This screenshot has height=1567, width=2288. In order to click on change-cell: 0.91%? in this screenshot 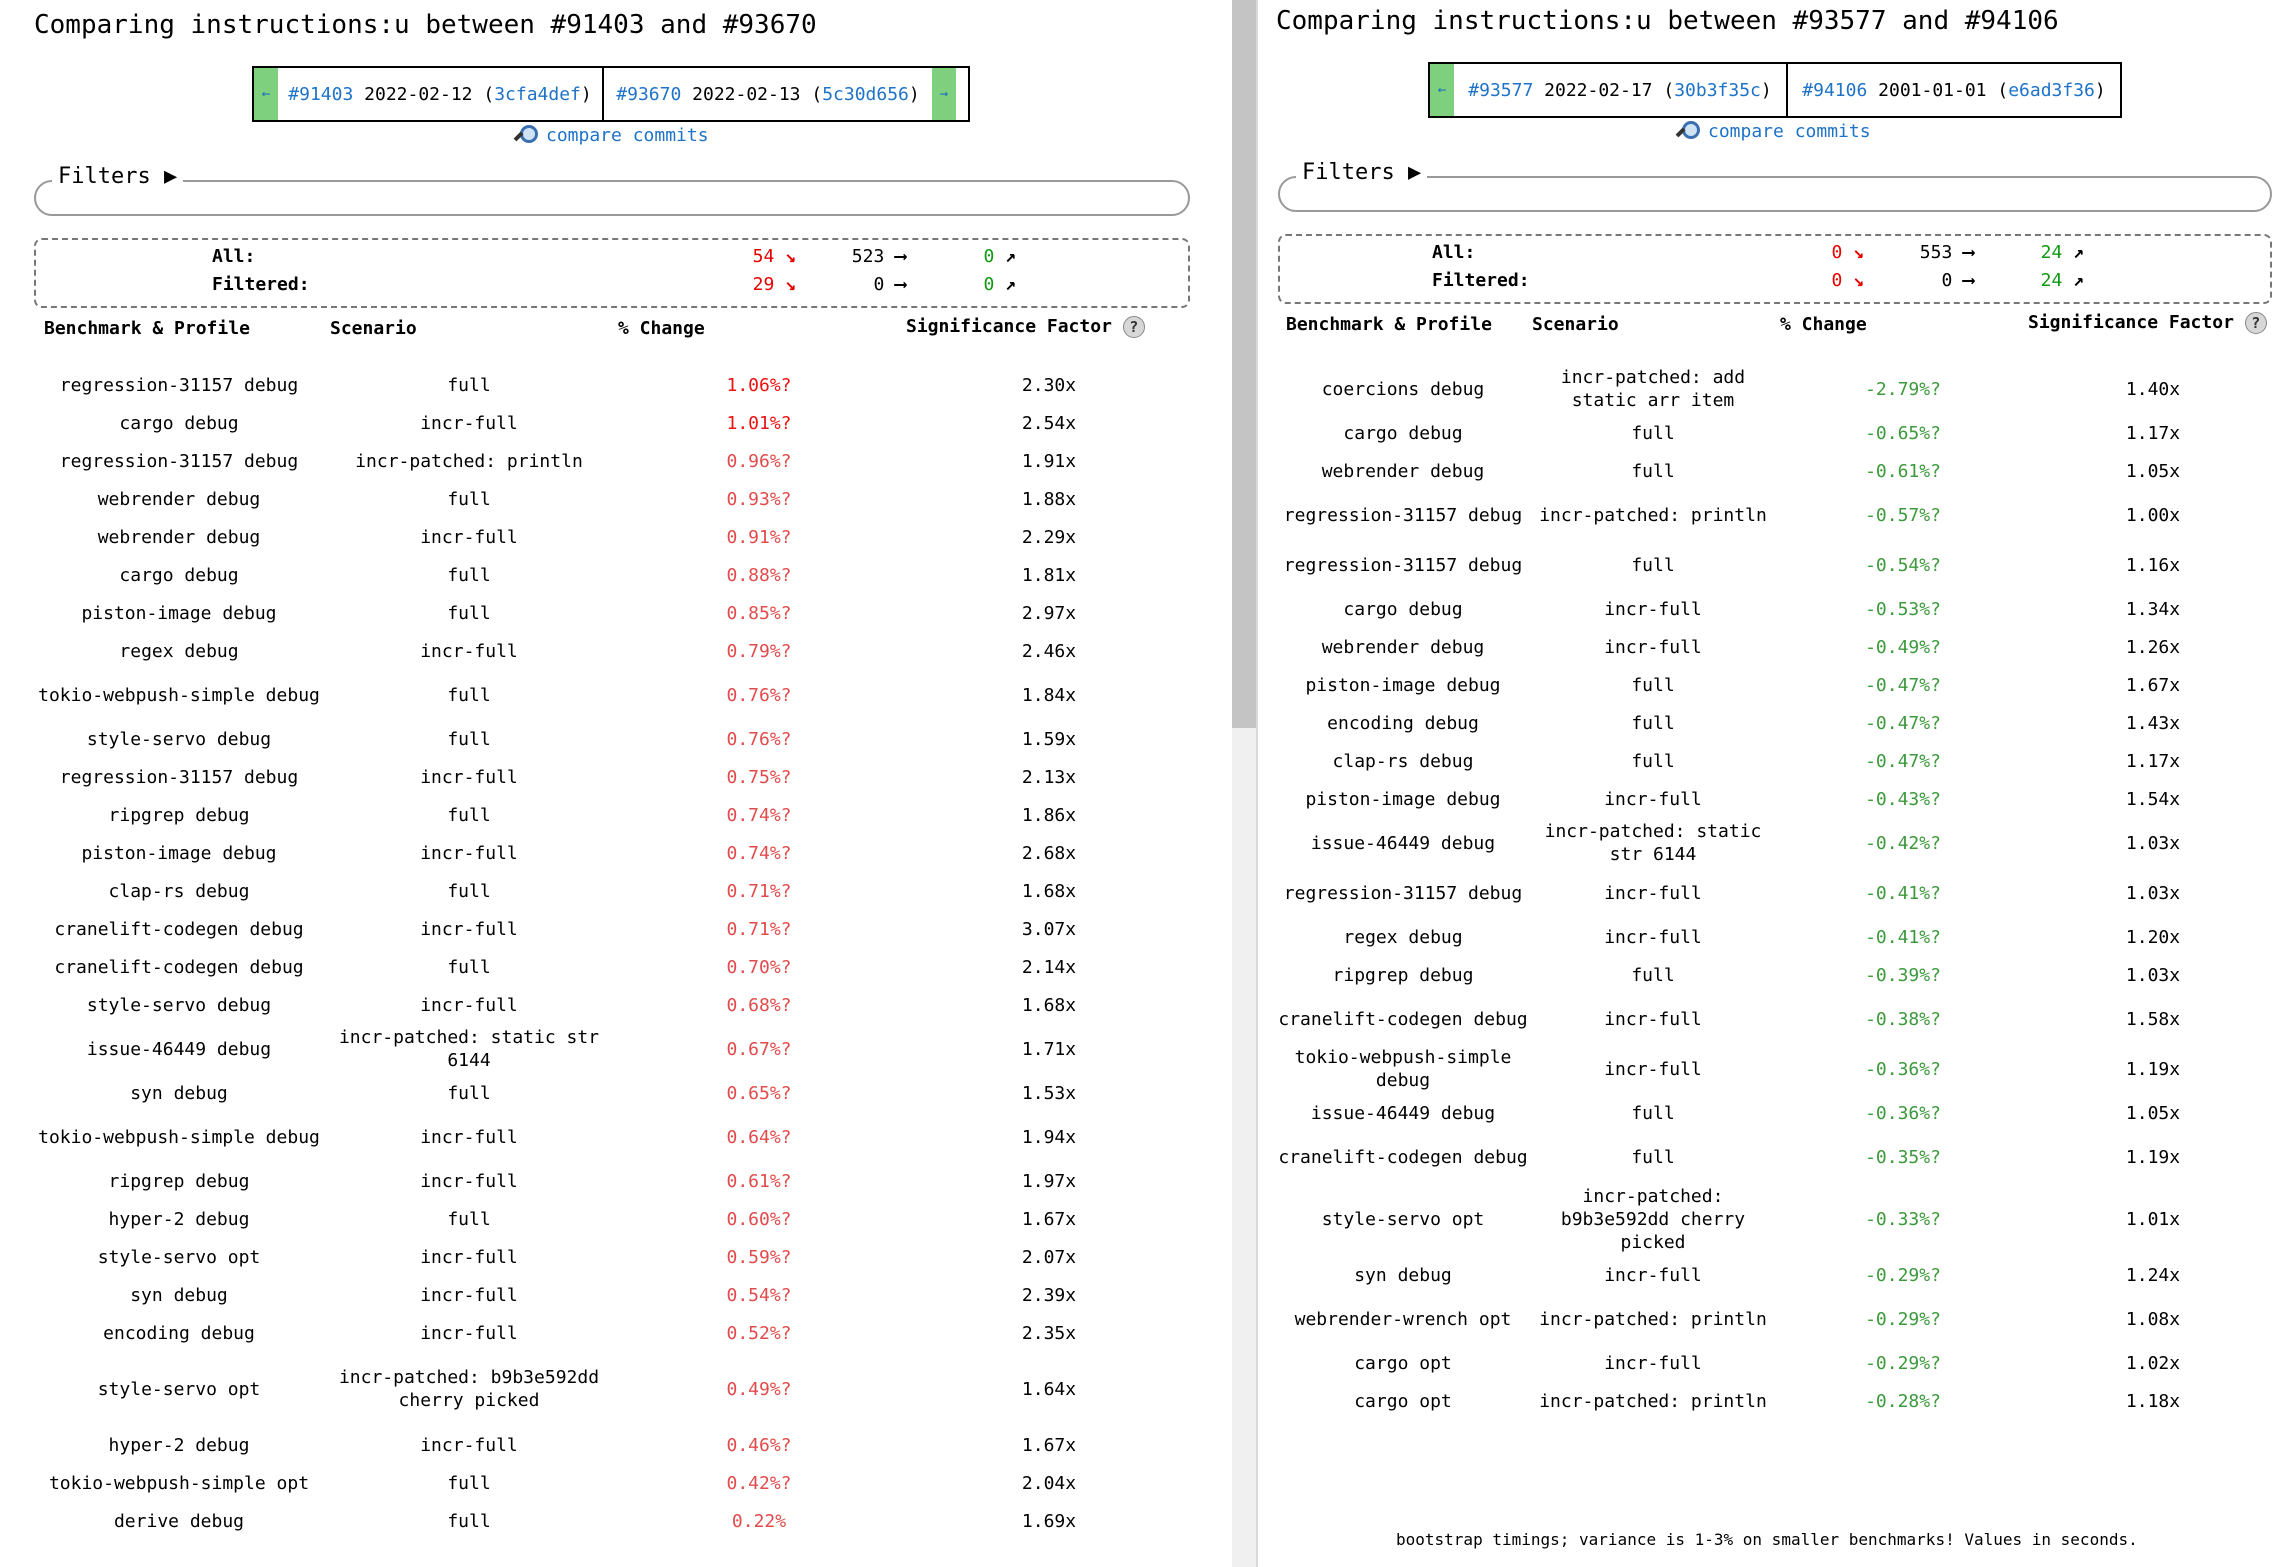, I will do `click(759, 537)`.